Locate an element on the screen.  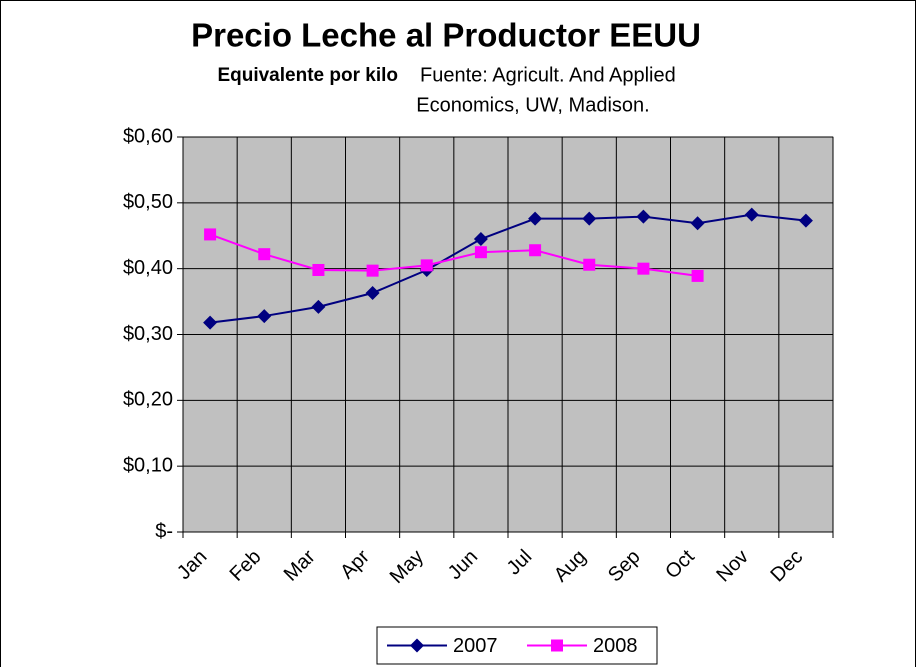
chart-subtitle: Equivalente por kilo is located at coordinates (307, 75).